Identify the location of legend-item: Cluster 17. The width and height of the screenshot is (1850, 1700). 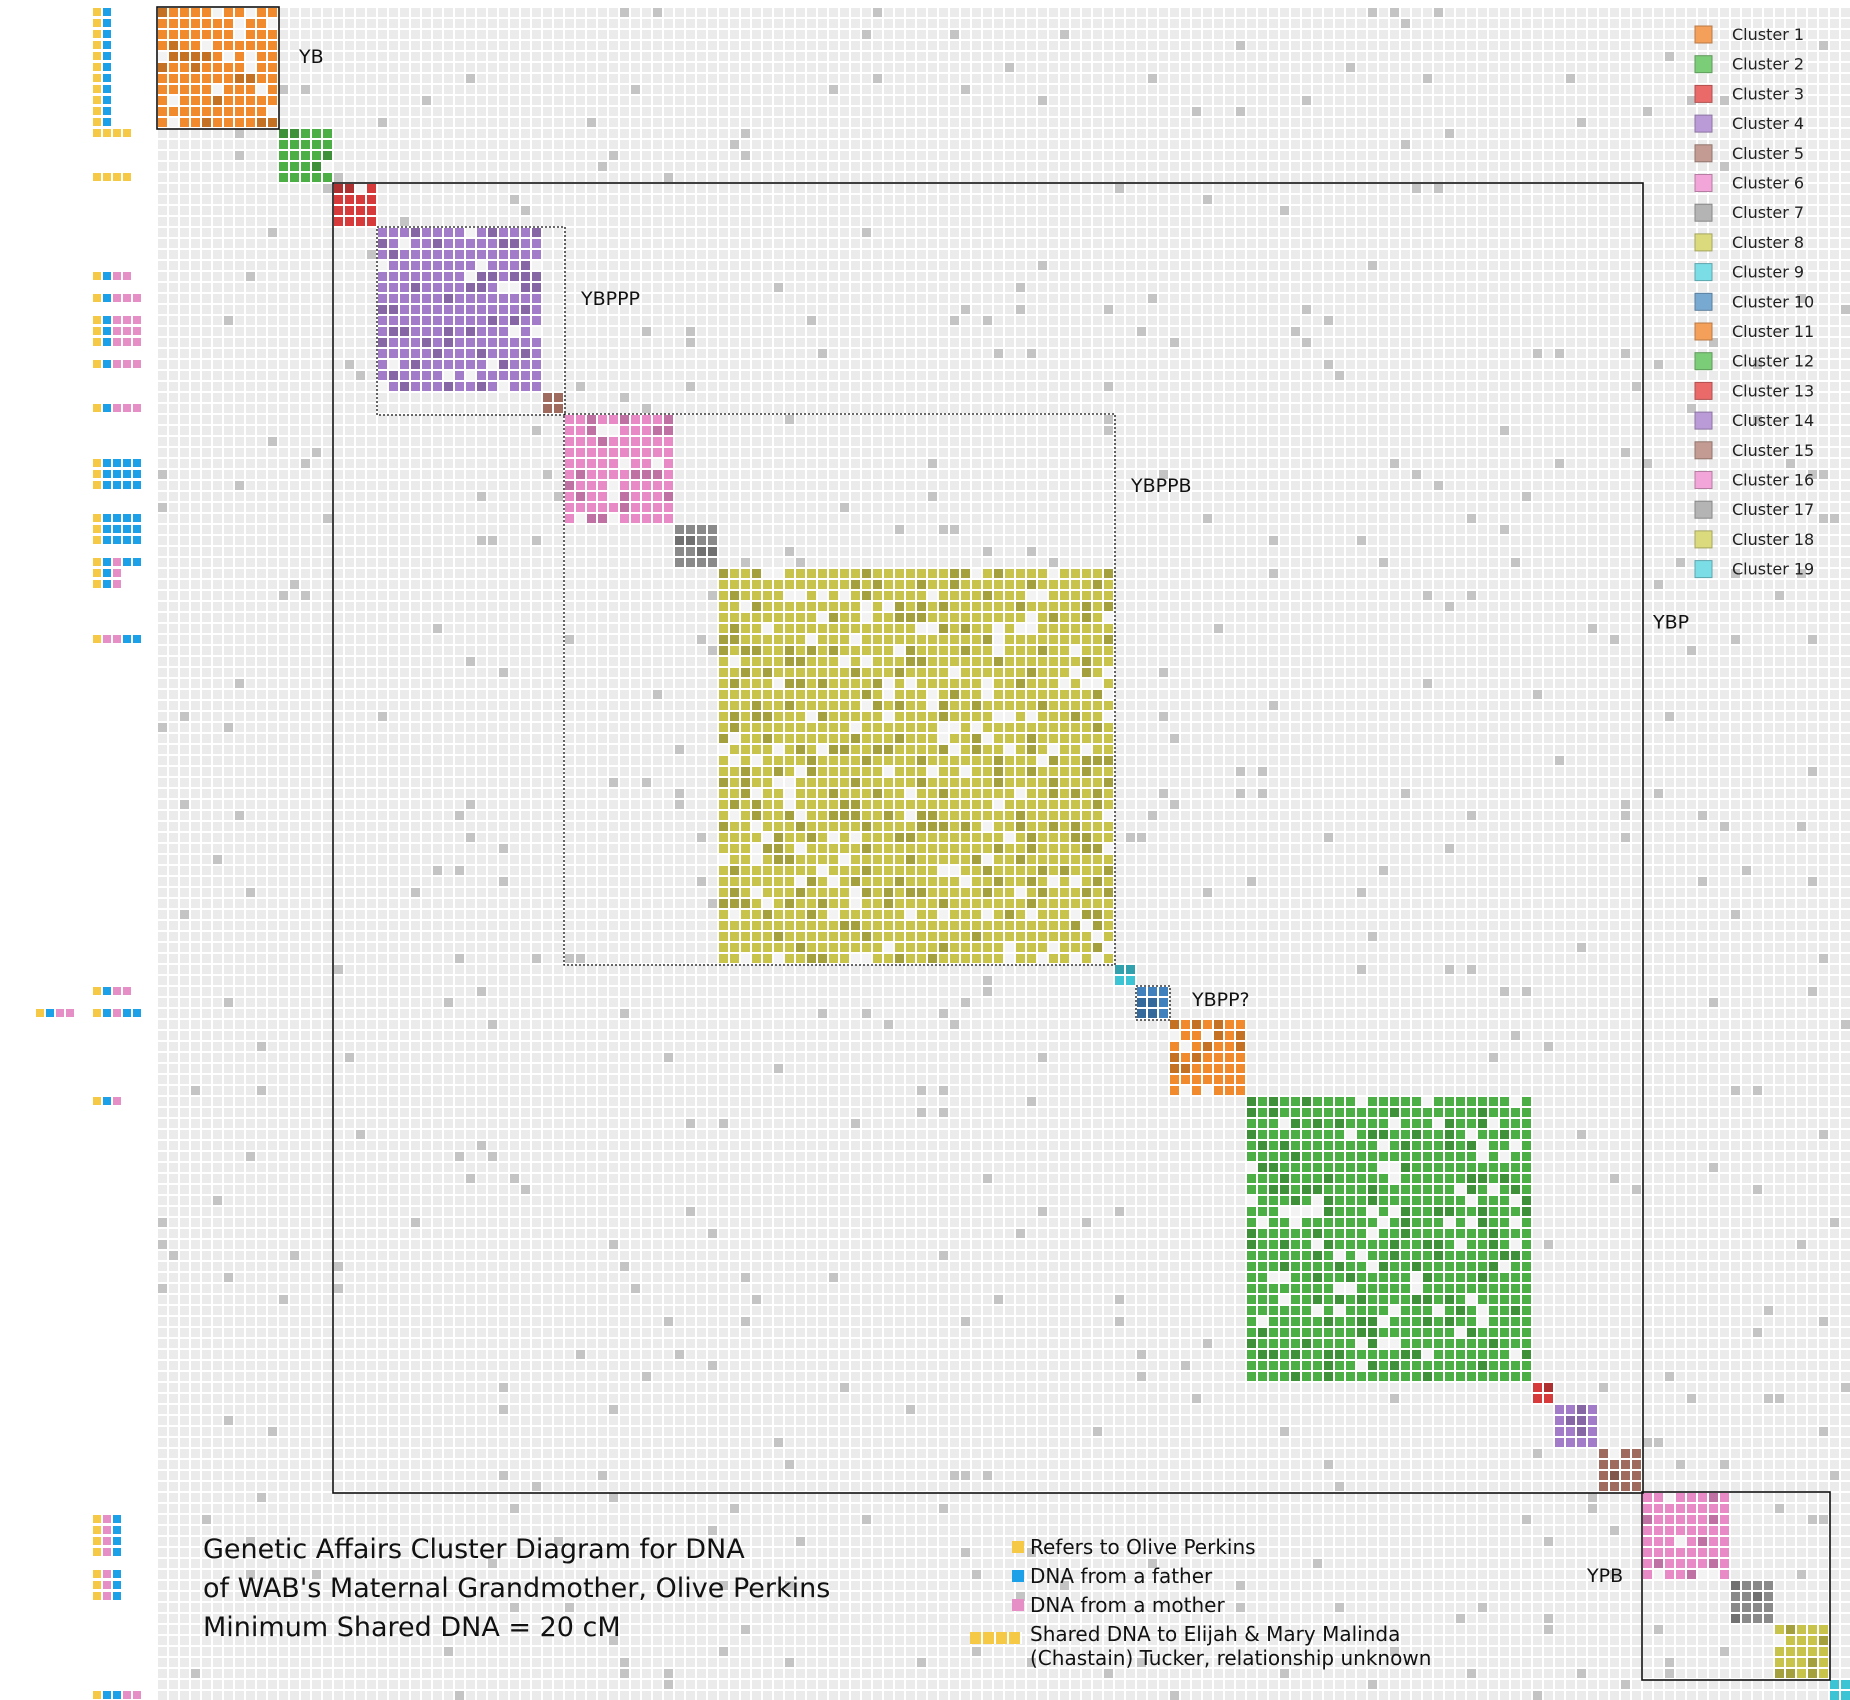
(1754, 509).